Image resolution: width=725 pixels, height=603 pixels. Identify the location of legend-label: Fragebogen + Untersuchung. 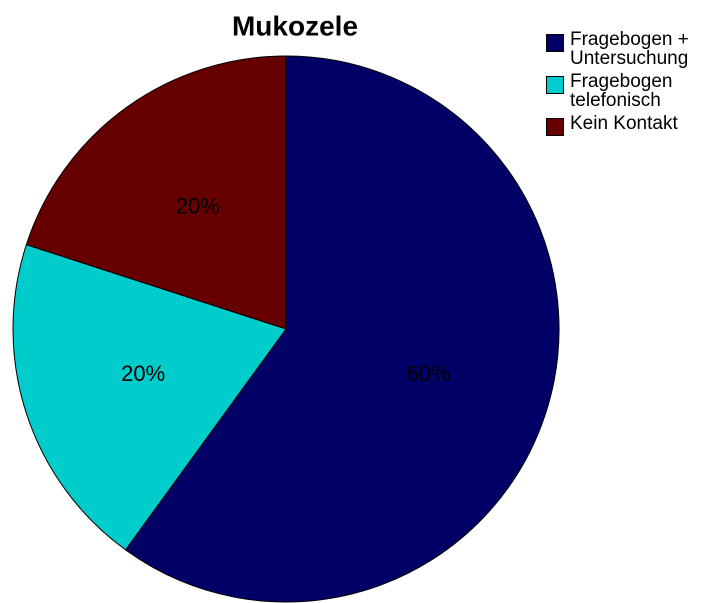
(629, 49).